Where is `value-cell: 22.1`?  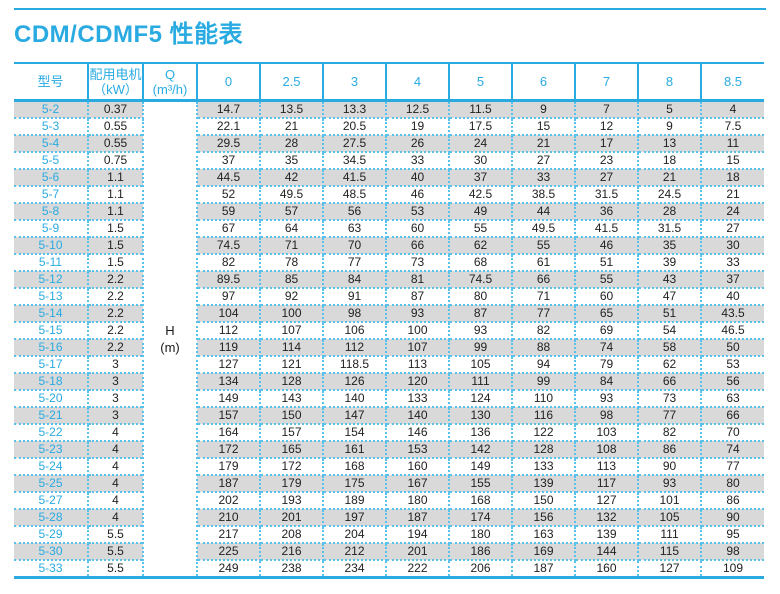
value-cell: 22.1 is located at coordinates (228, 126).